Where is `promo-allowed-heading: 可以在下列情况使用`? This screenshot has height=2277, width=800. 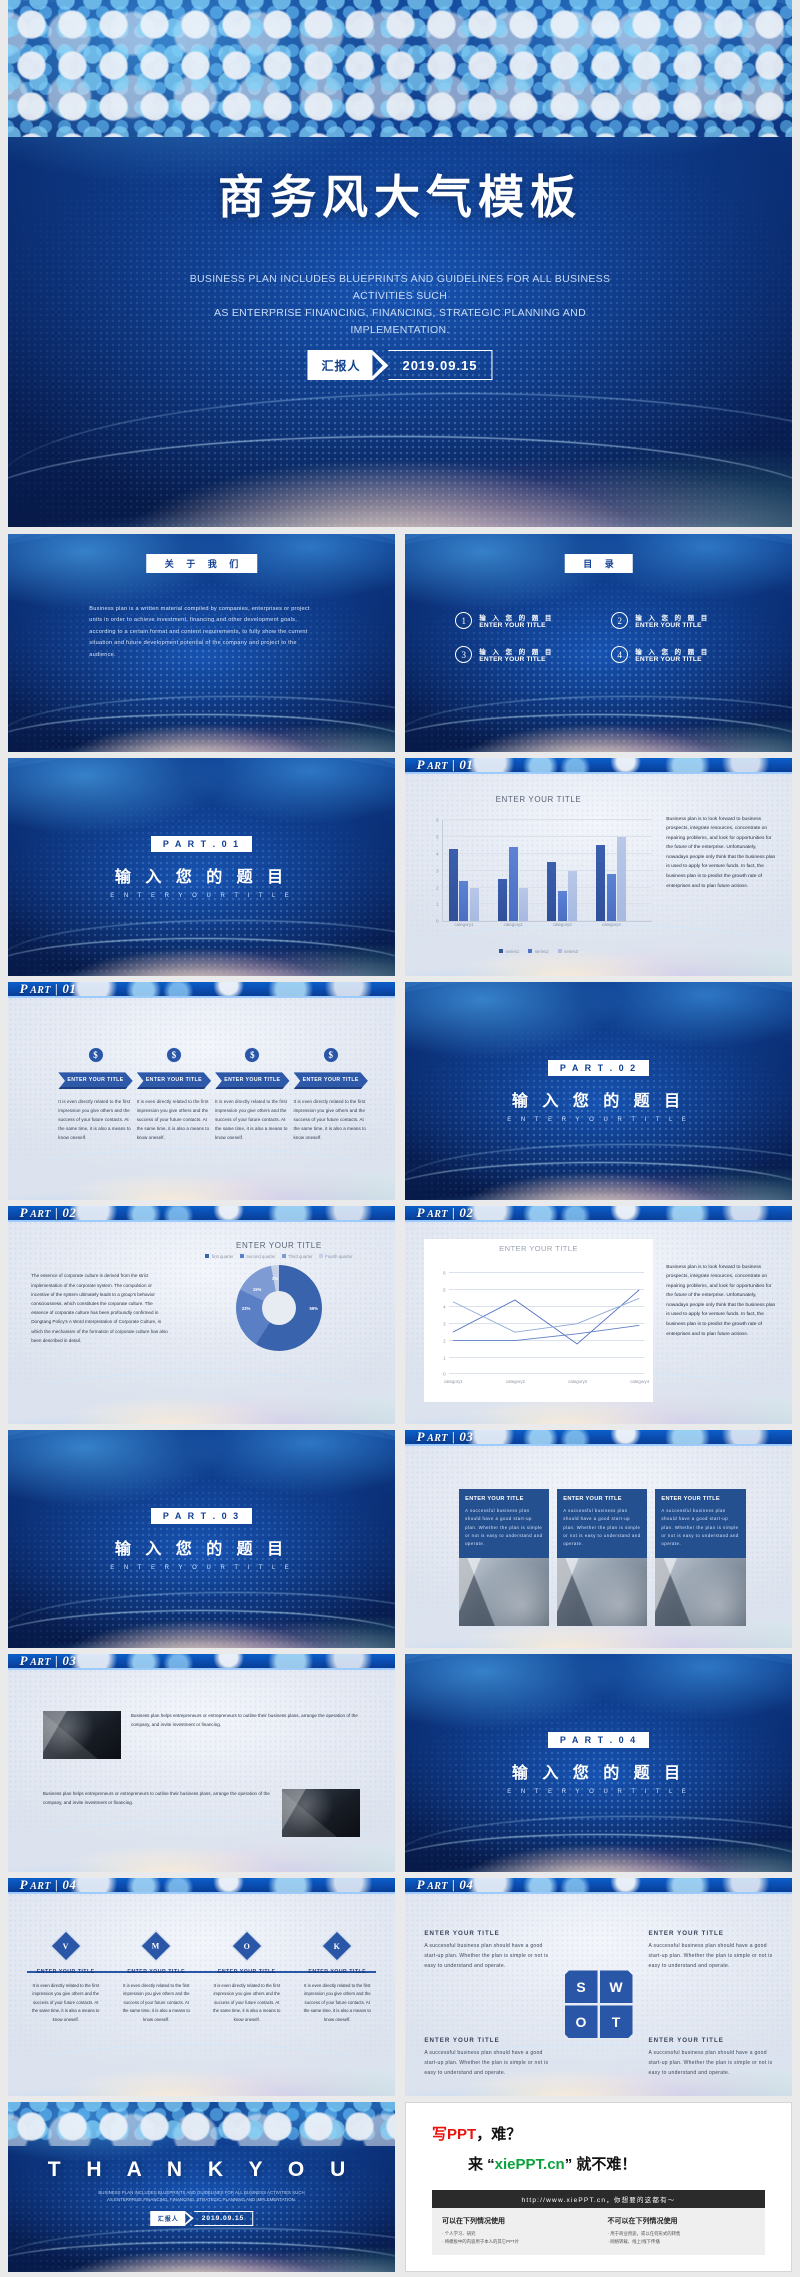 promo-allowed-heading: 可以在下列情况使用 is located at coordinates (473, 2221).